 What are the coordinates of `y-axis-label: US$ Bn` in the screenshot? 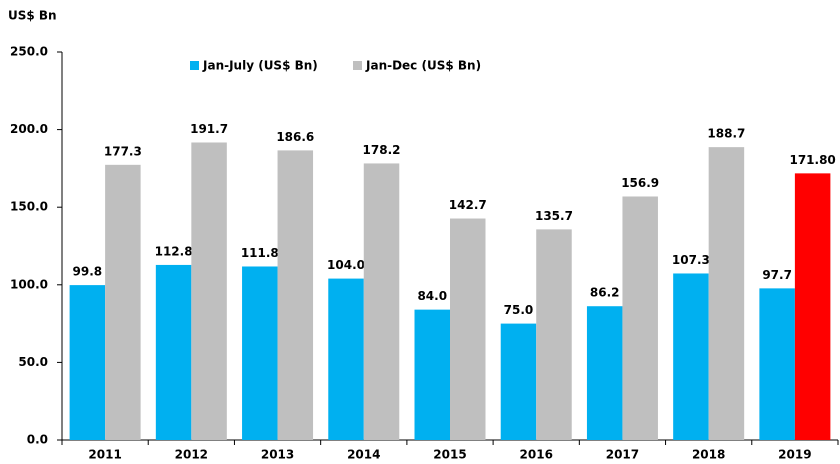 It's located at (32, 16).